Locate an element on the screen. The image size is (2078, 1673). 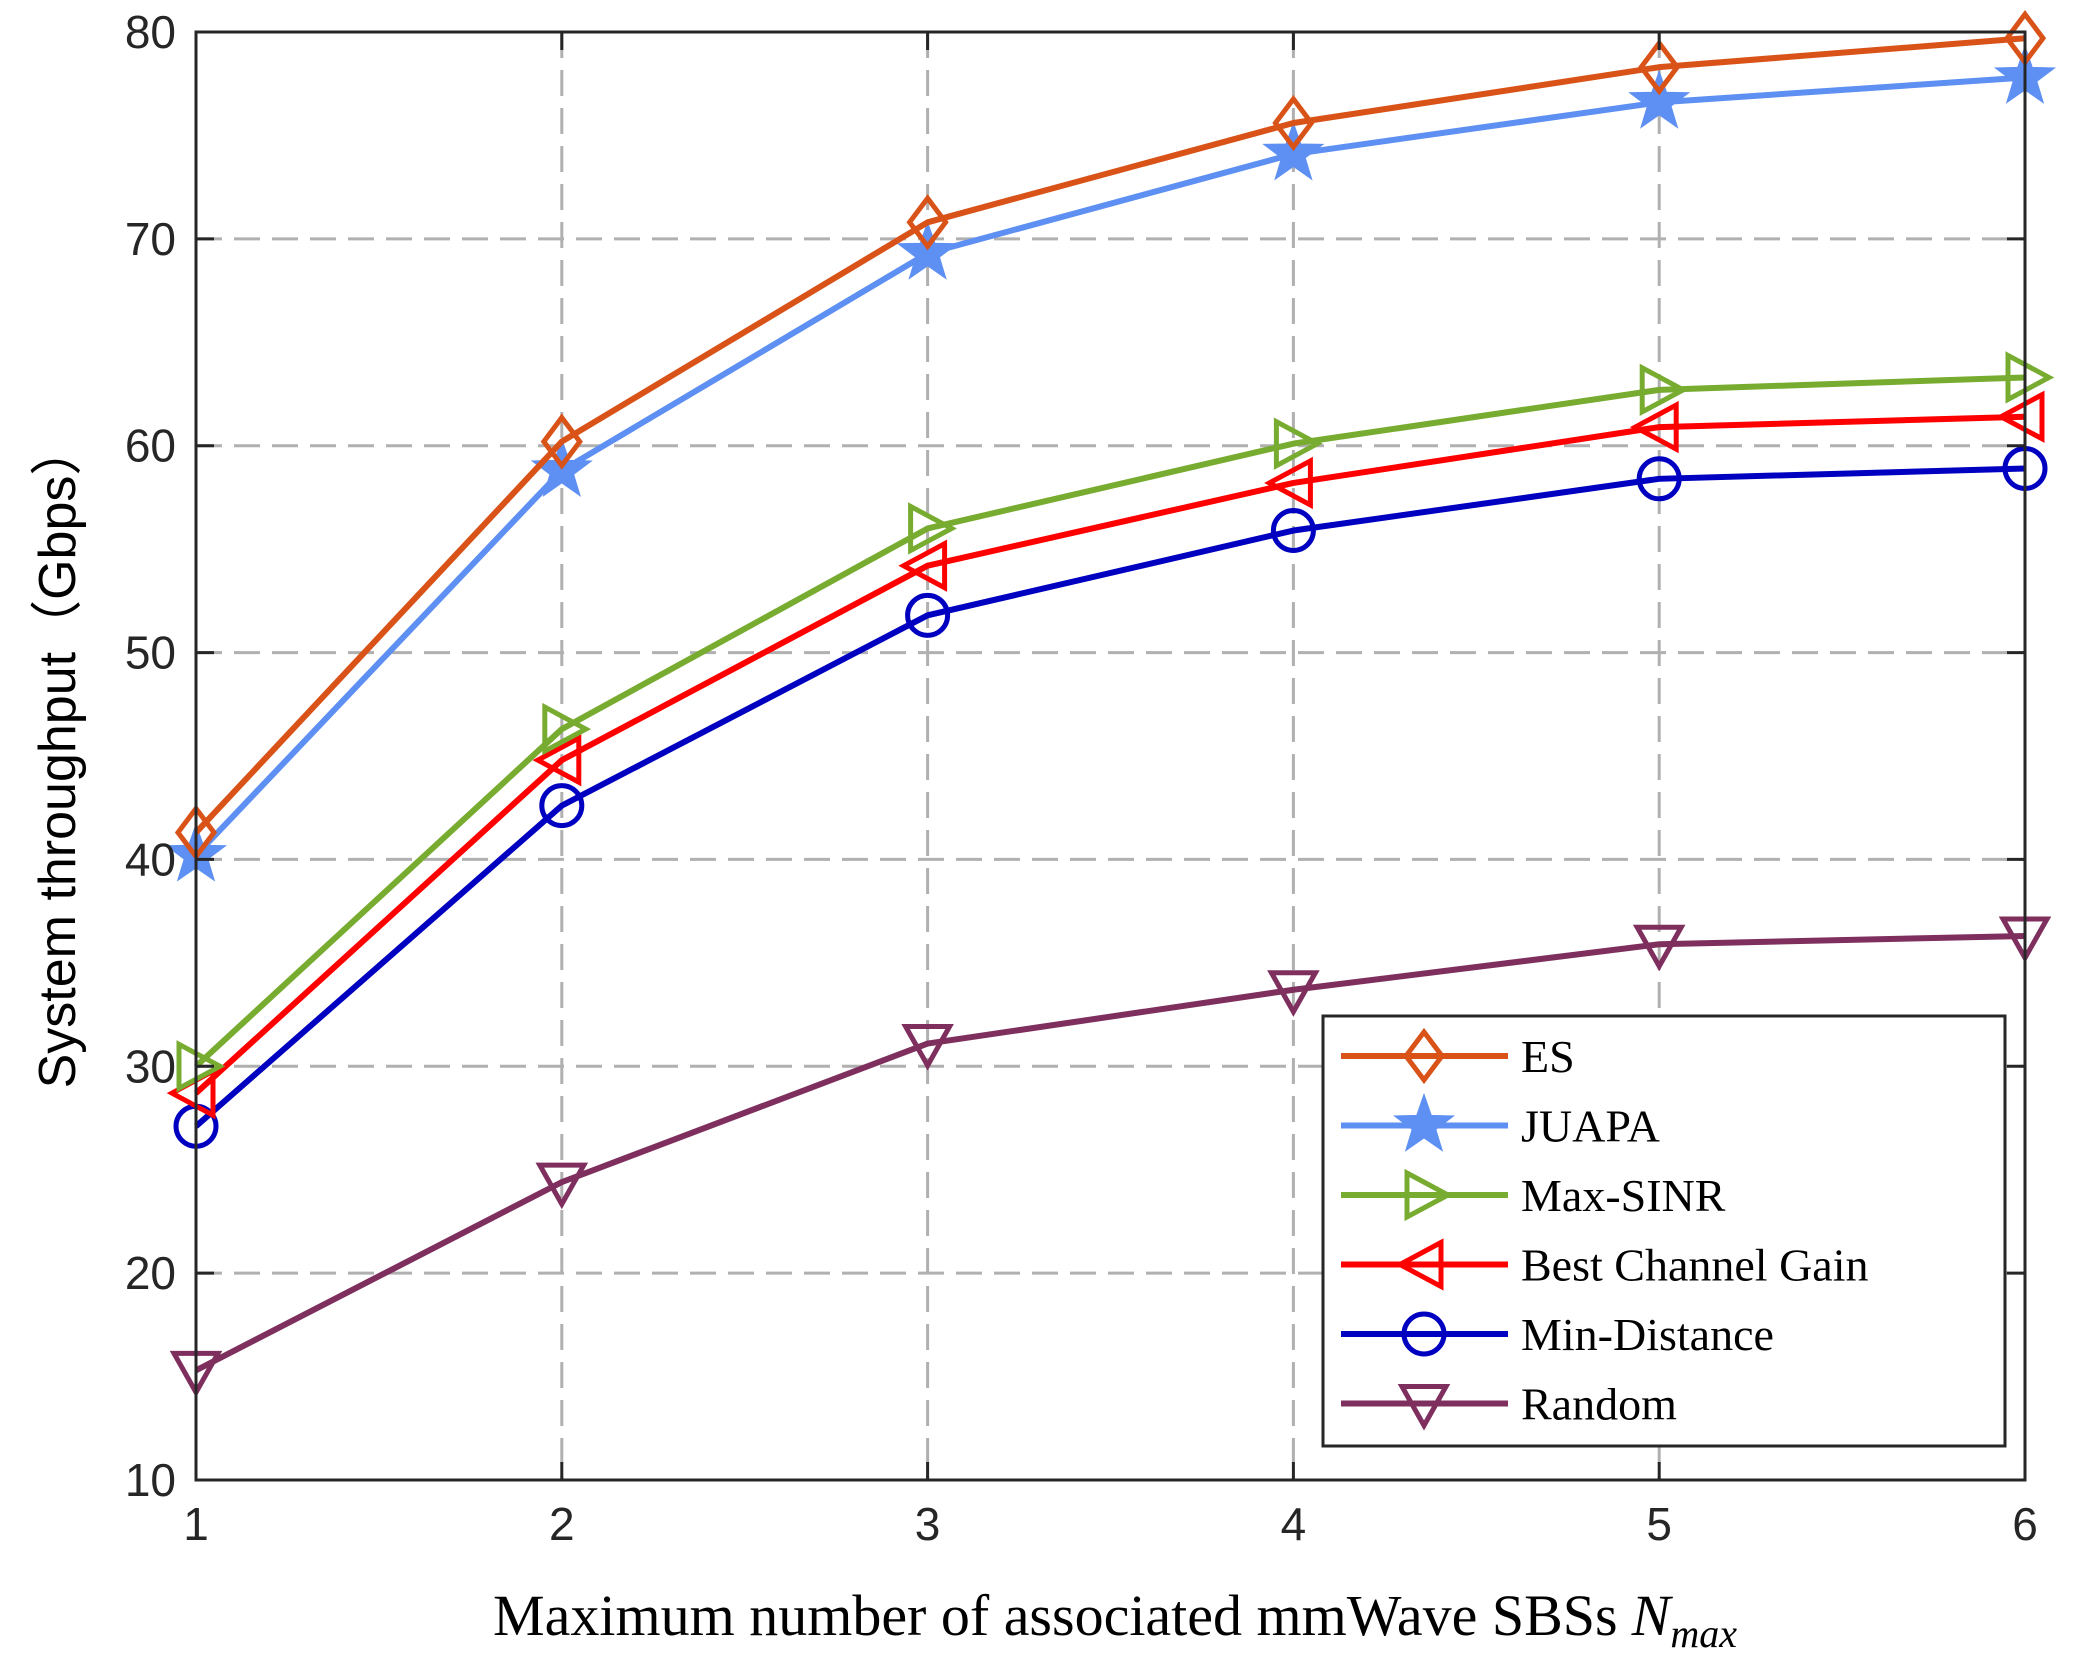
x-axis-label-text: Maximum number of associated mmWave SBSs is located at coordinates (1055, 1615).